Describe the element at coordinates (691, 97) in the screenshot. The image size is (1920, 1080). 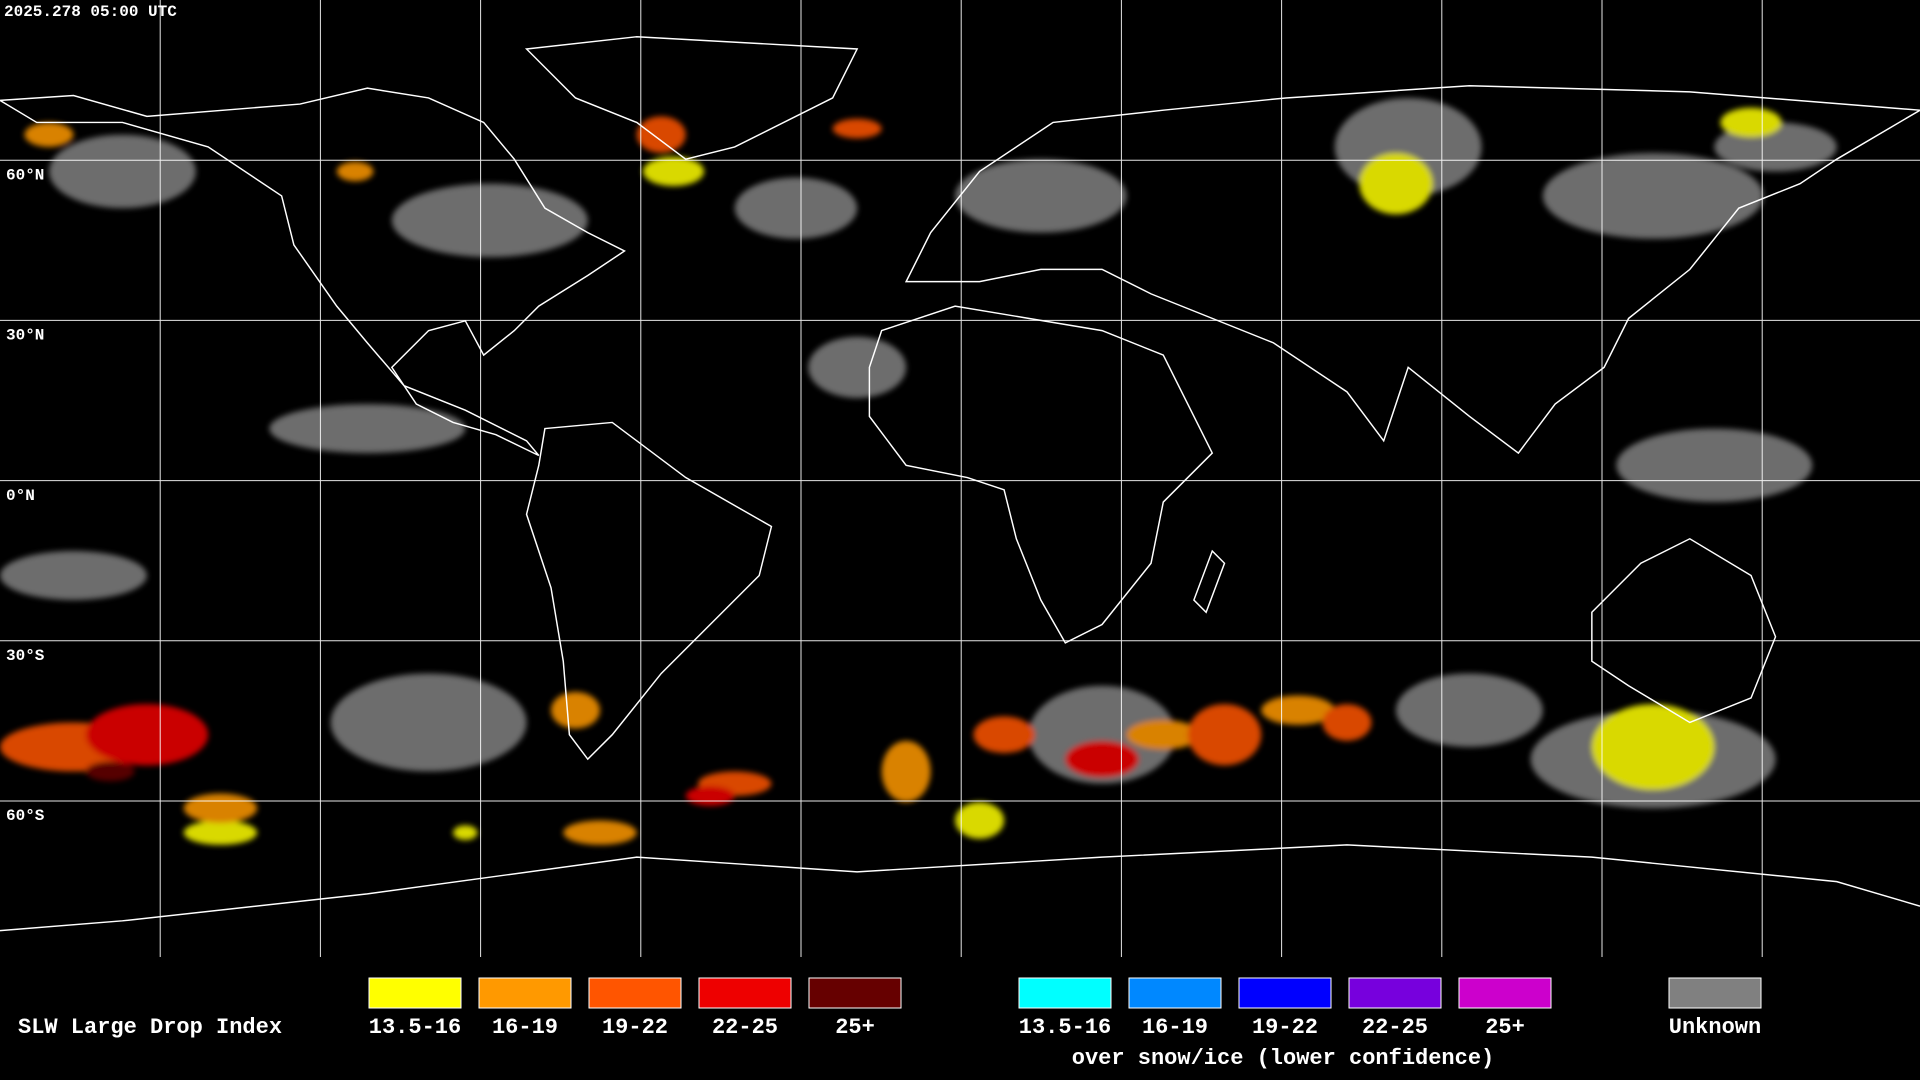
I see `coast-greenland` at that location.